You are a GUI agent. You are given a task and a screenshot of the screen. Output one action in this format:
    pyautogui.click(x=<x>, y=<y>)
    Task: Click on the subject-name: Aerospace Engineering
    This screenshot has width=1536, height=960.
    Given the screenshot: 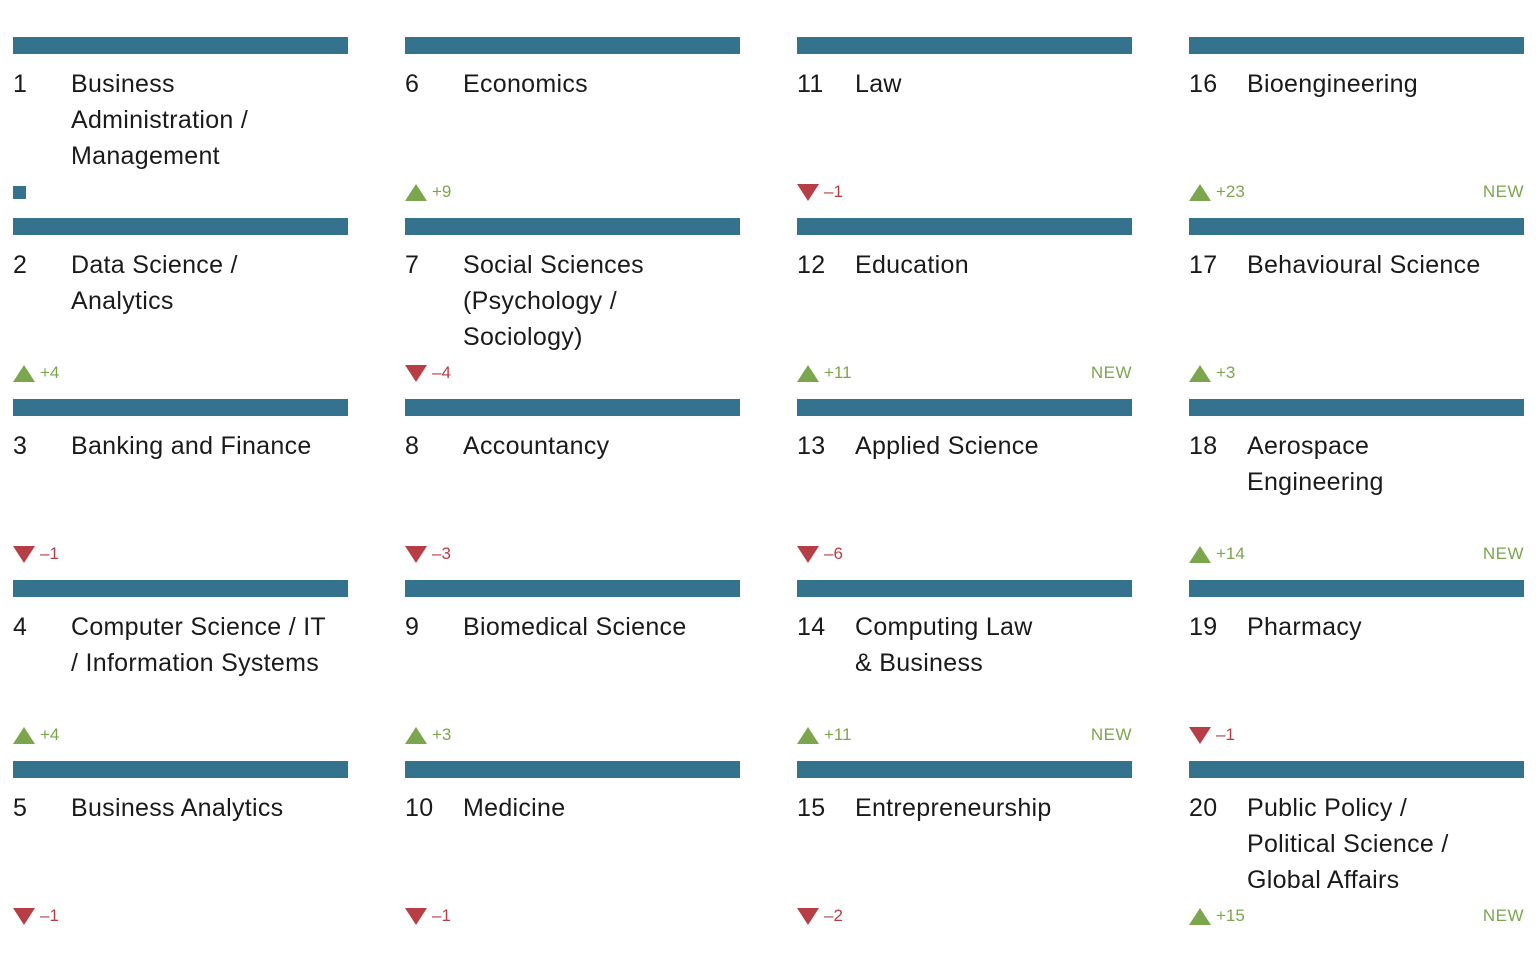 What is the action you would take?
    pyautogui.click(x=1315, y=464)
    